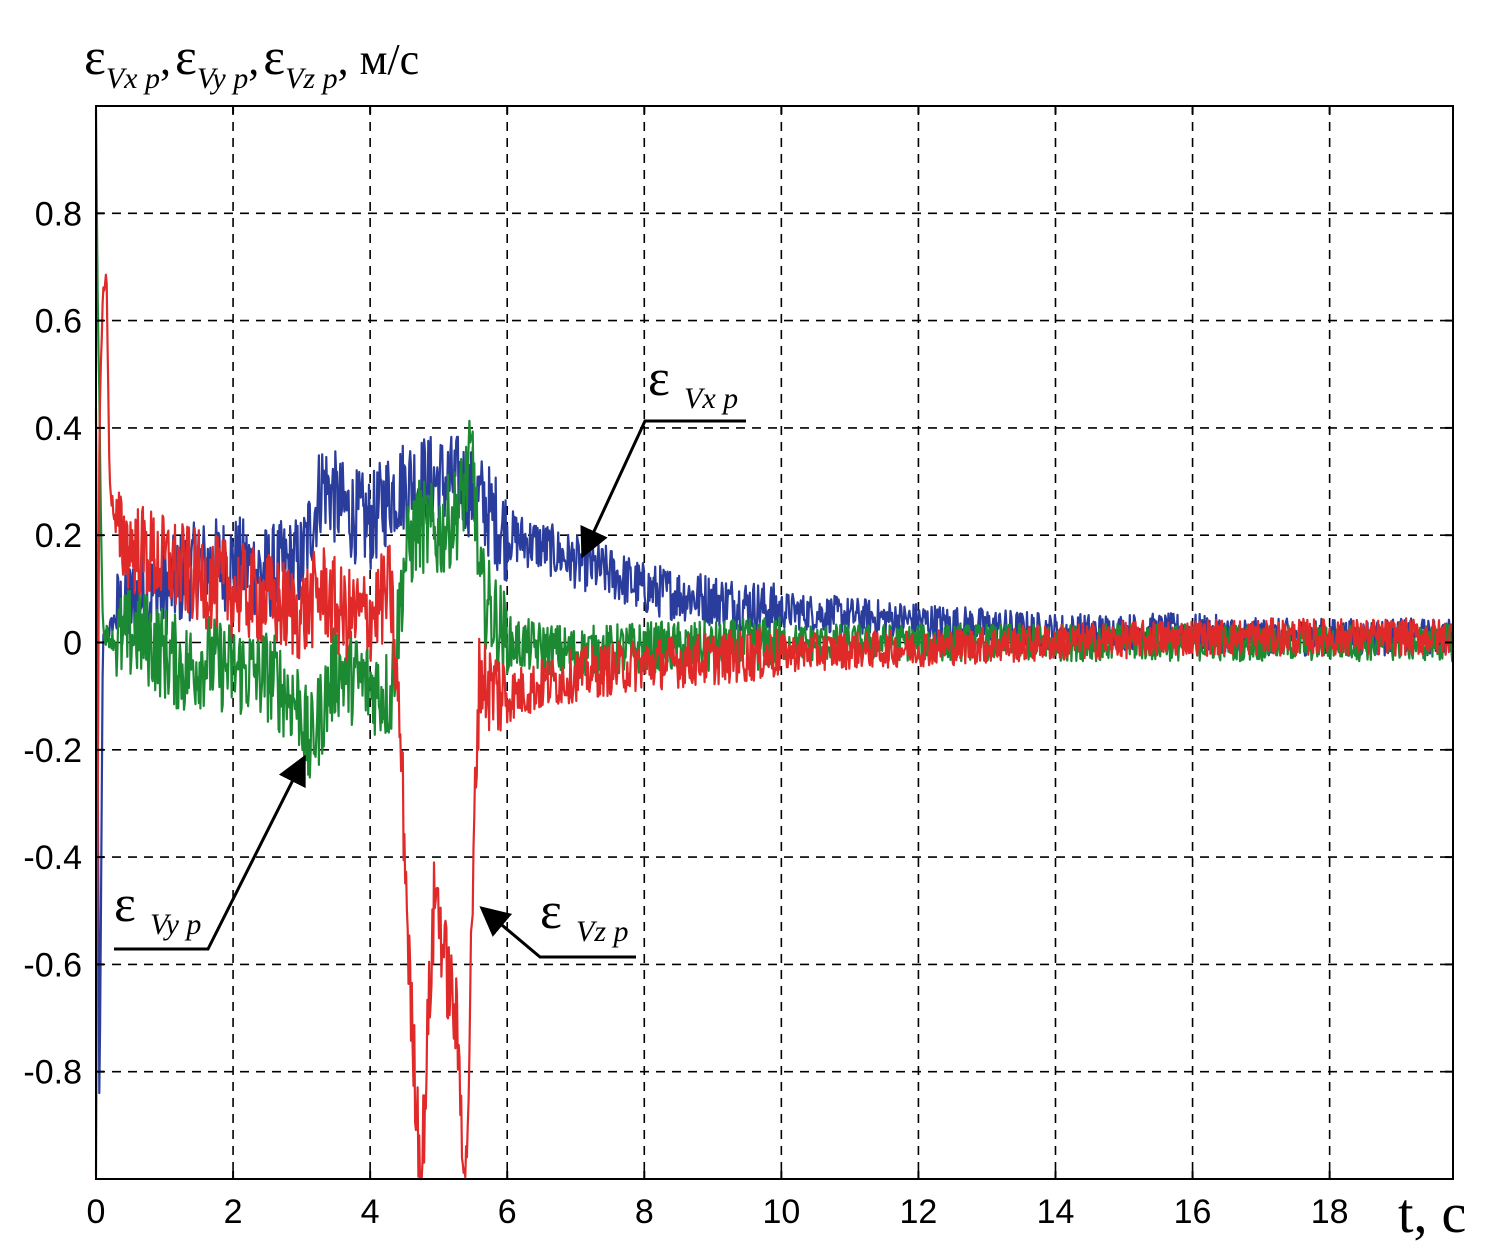 This screenshot has width=1490, height=1248. What do you see at coordinates (1056, 1212) in the screenshot?
I see `x-tick-label-7: 14` at bounding box center [1056, 1212].